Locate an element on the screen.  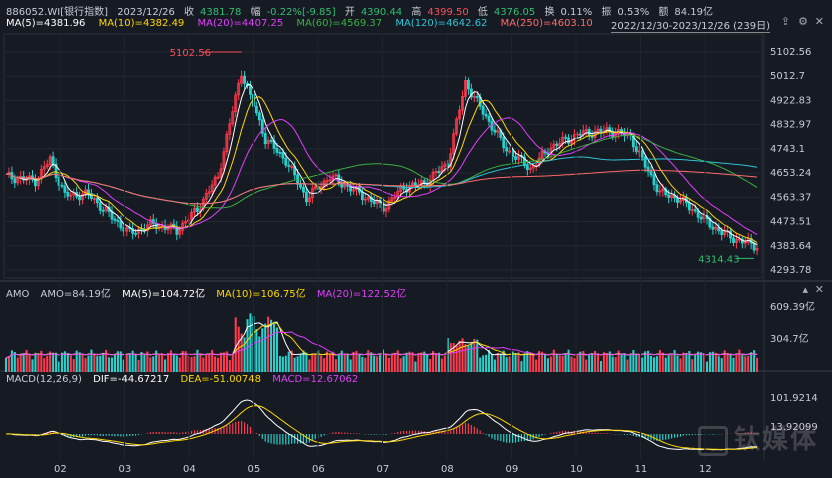
amo-collapse-icon: ▴ is located at coordinates (805, 289).